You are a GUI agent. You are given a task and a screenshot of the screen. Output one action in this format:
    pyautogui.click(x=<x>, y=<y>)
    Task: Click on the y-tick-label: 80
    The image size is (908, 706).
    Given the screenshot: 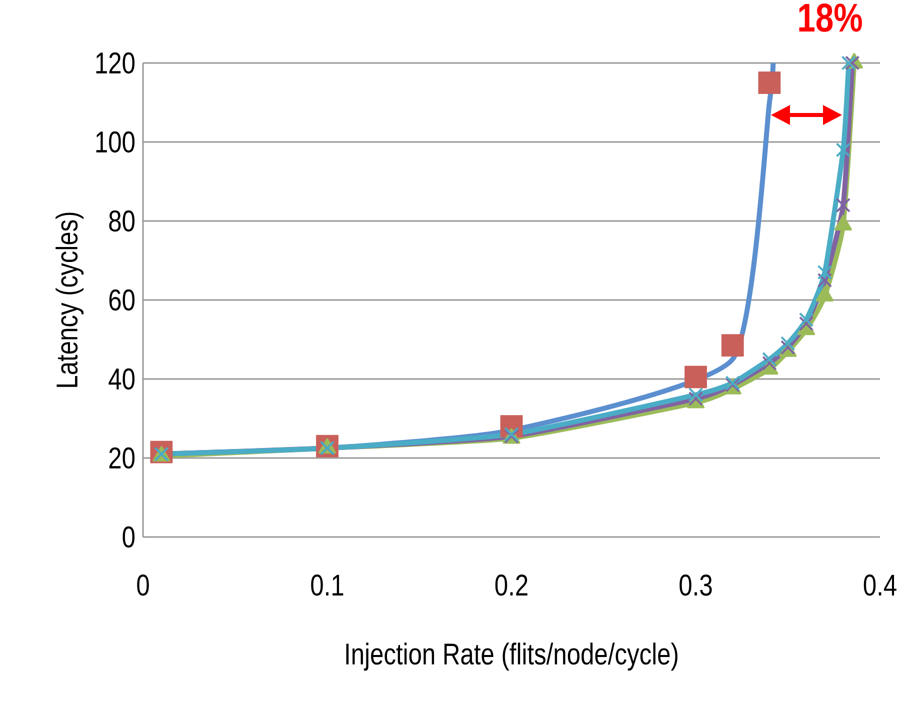 What is the action you would take?
    pyautogui.click(x=122, y=221)
    